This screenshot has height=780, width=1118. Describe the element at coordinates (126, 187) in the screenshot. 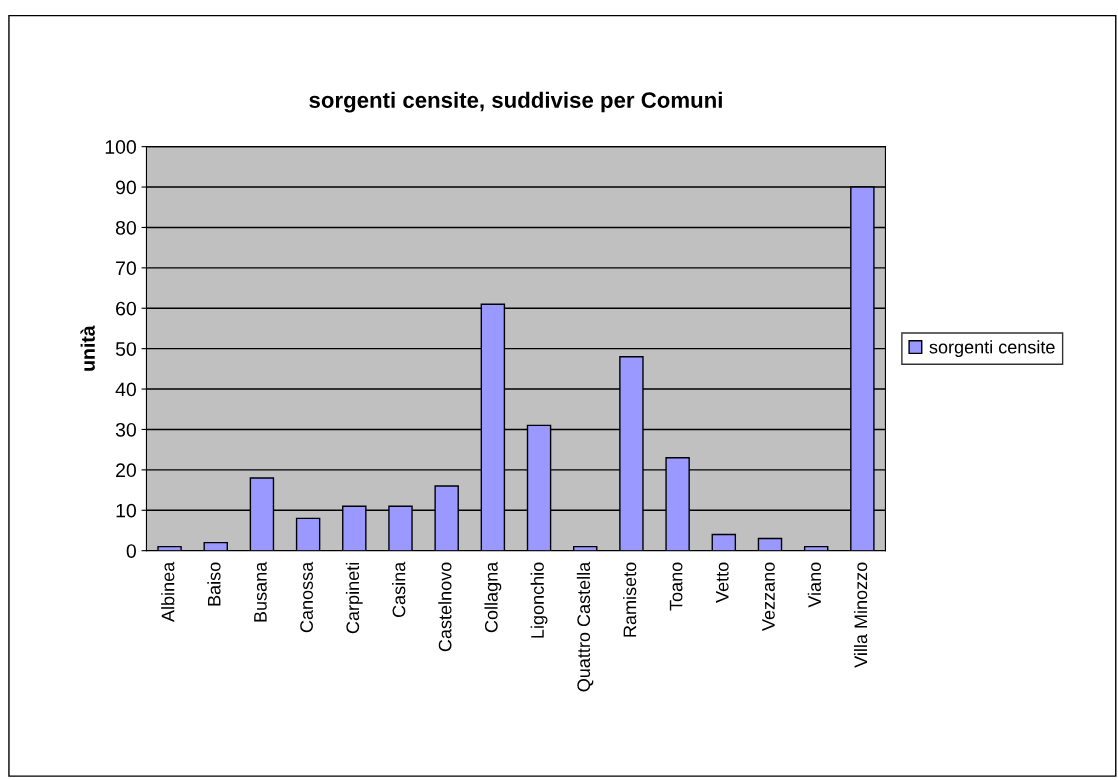

I see `y-tick-label: 90` at that location.